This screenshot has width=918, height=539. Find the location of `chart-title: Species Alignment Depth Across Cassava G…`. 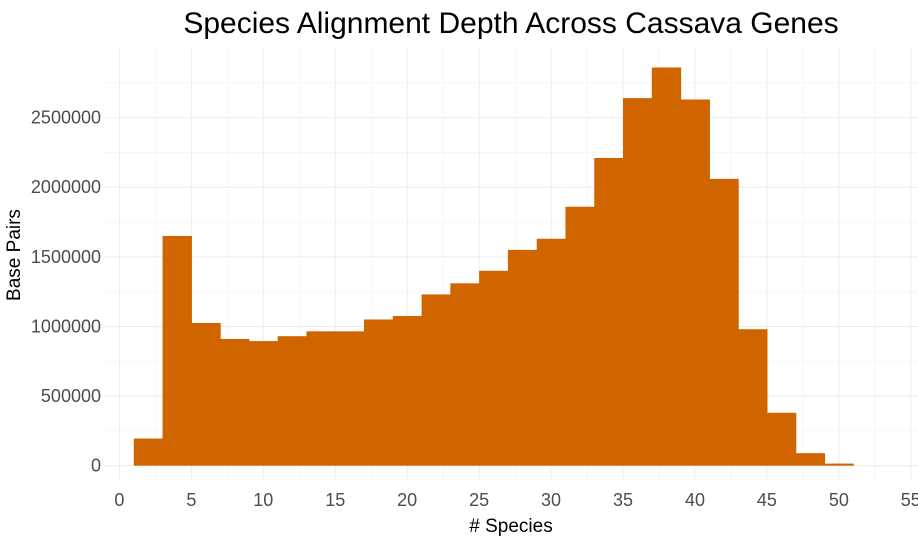

chart-title: Species Alignment Depth Across Cassava G… is located at coordinates (510, 23).